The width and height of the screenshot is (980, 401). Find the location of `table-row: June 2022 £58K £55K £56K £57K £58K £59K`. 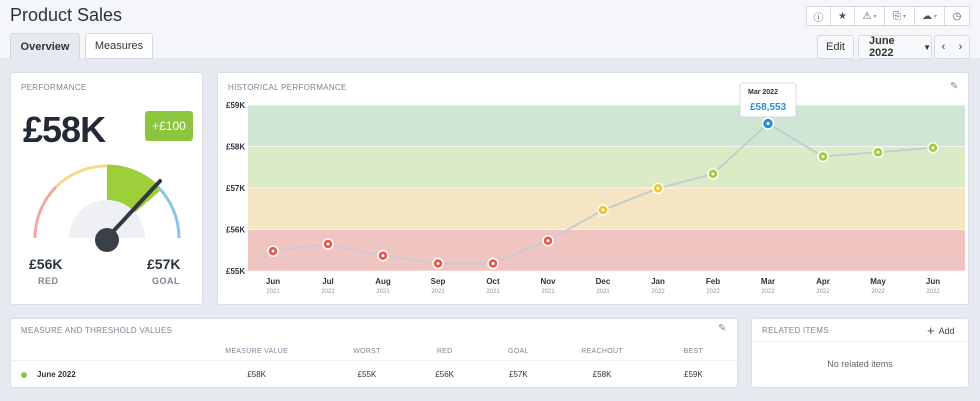

table-row: June 2022 £58K £55K £56K £57K £58K £59K is located at coordinates (374, 373).